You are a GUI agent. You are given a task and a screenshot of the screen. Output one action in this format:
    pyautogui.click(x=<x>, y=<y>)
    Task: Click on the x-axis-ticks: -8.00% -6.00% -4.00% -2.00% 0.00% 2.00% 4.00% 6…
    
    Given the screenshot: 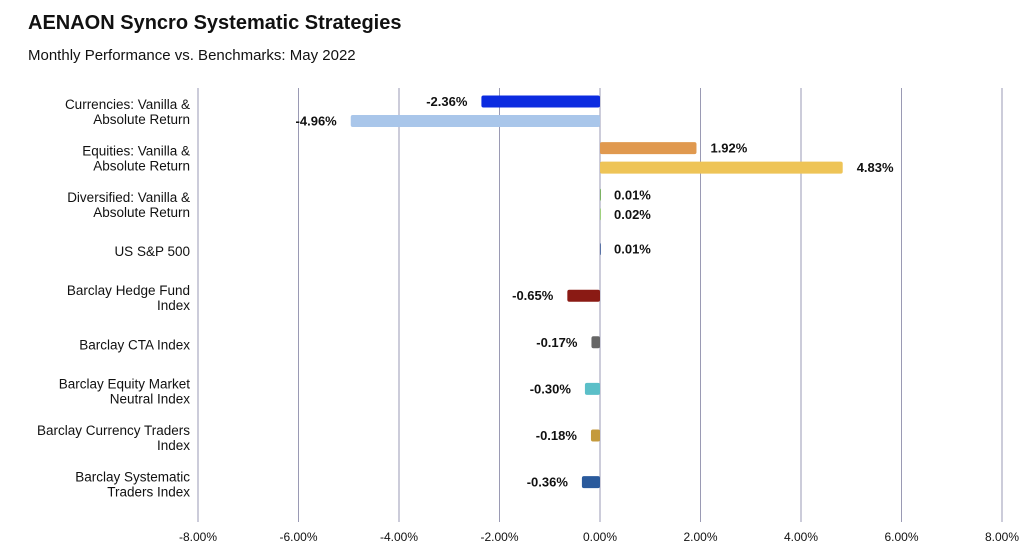 What is the action you would take?
    pyautogui.click(x=599, y=537)
    